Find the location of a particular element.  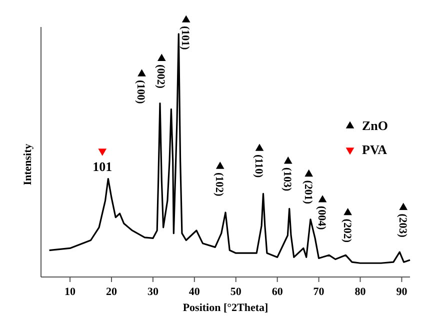

x-tick-label: 70 is located at coordinates (319, 292).